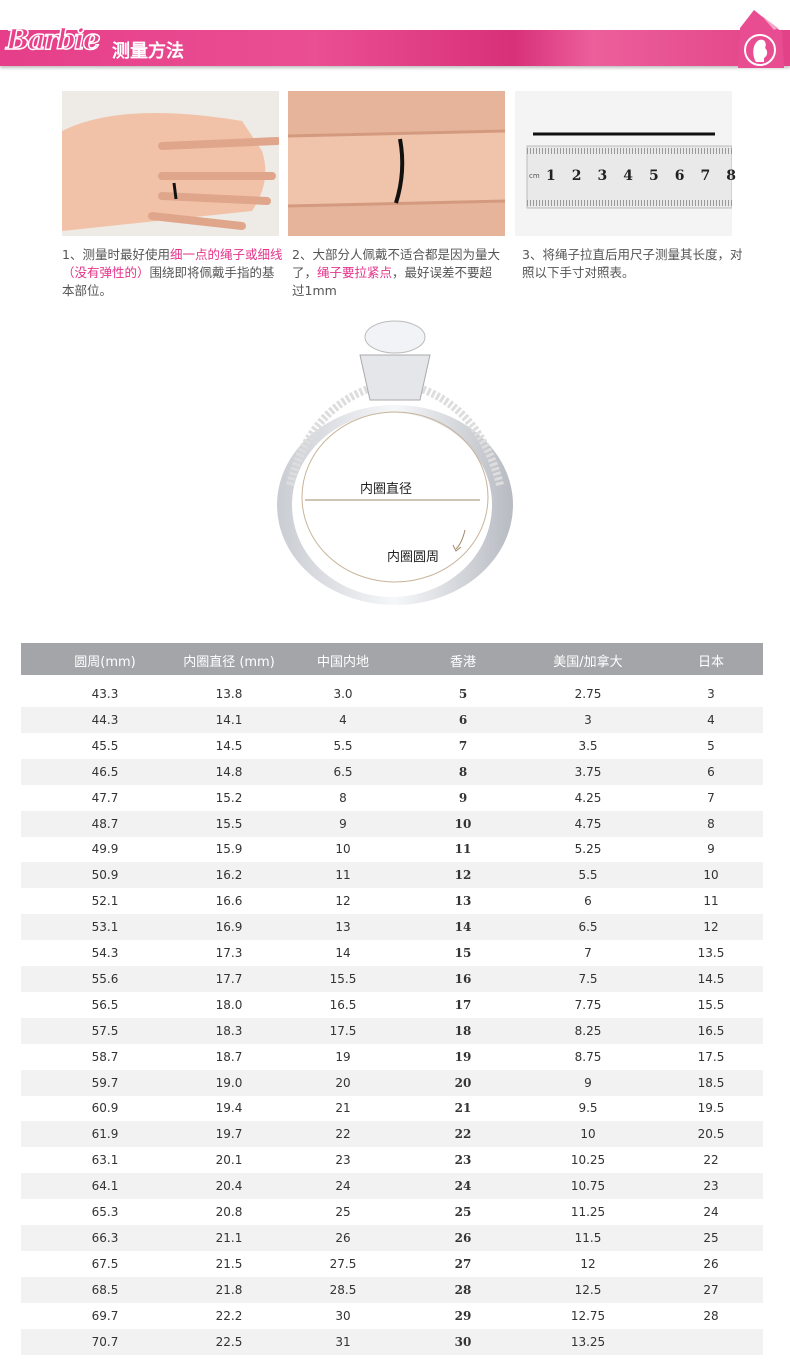 This screenshot has height=1363, width=790. Describe the element at coordinates (105, 1056) in the screenshot. I see `table-cell: 58.7` at that location.